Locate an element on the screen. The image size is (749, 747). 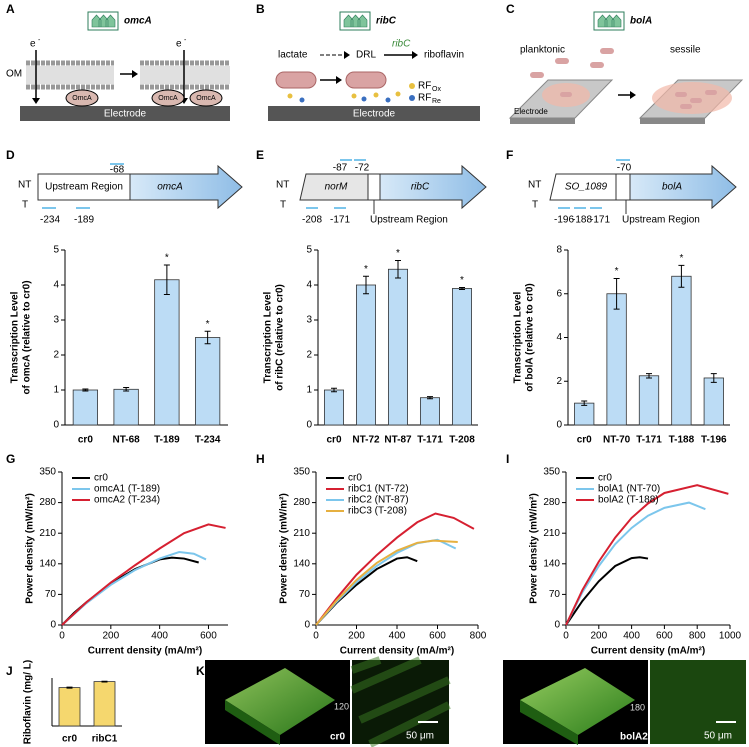
x-tick-label: T-234 is located at coordinates (208, 440).